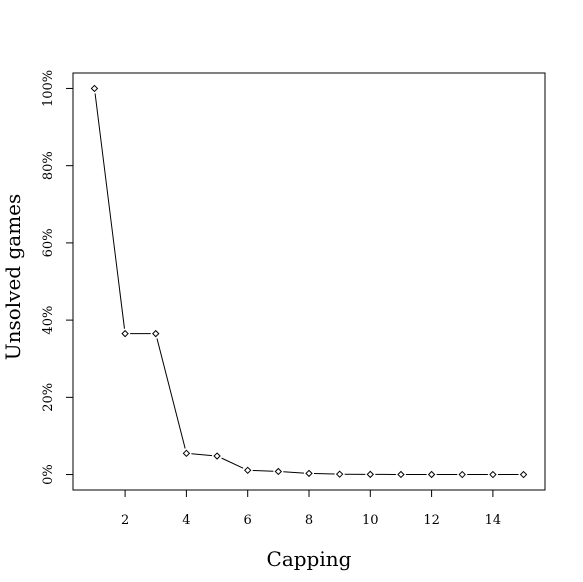 The image size is (583, 582). What do you see at coordinates (370, 520) in the screenshot?
I see `x-tick-label: 10` at bounding box center [370, 520].